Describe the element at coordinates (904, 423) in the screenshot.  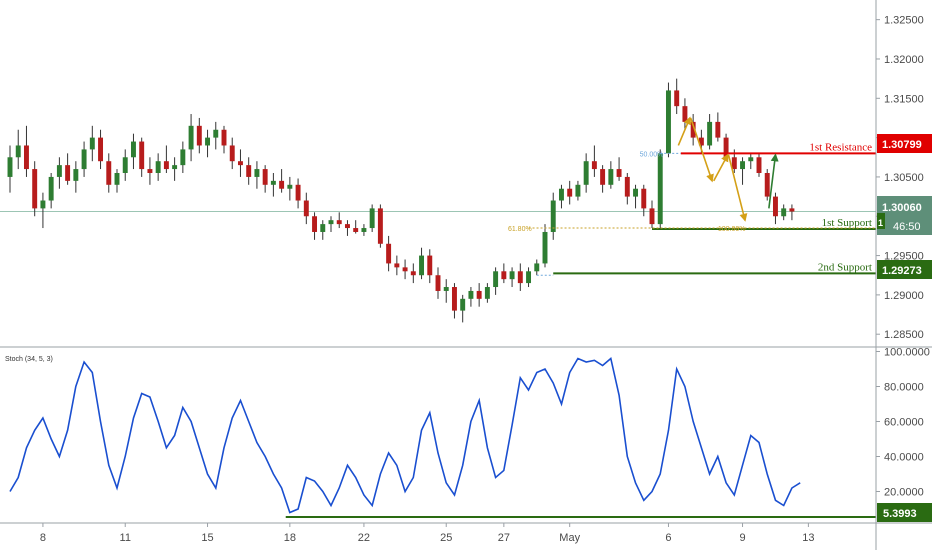
I see `stoch-tick-label: 60.0000` at that location.